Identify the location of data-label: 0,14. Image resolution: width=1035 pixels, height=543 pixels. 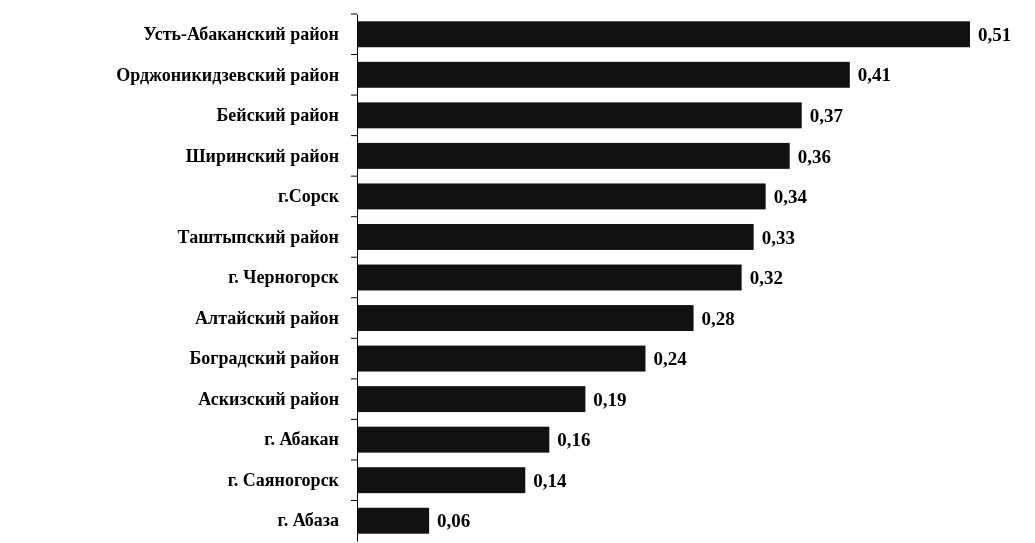
(550, 480).